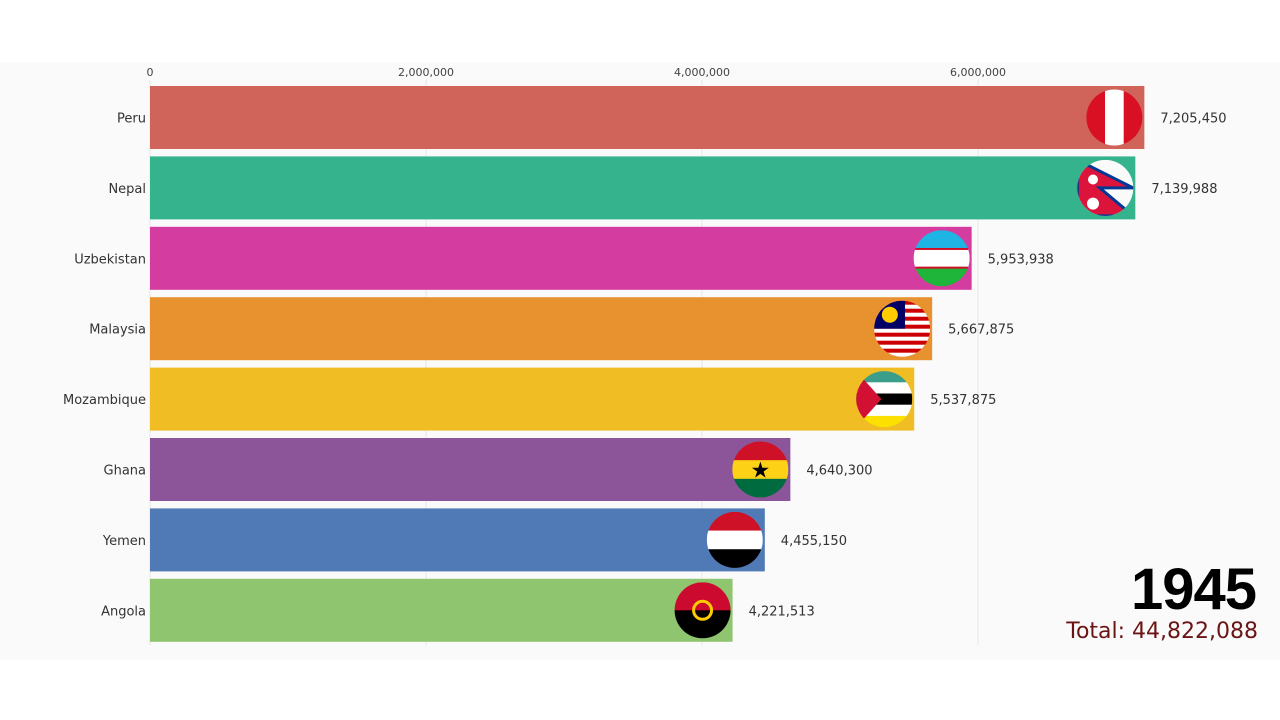 The height and width of the screenshot is (720, 1280). What do you see at coordinates (150, 72) in the screenshot?
I see `x-tick-label: 0` at bounding box center [150, 72].